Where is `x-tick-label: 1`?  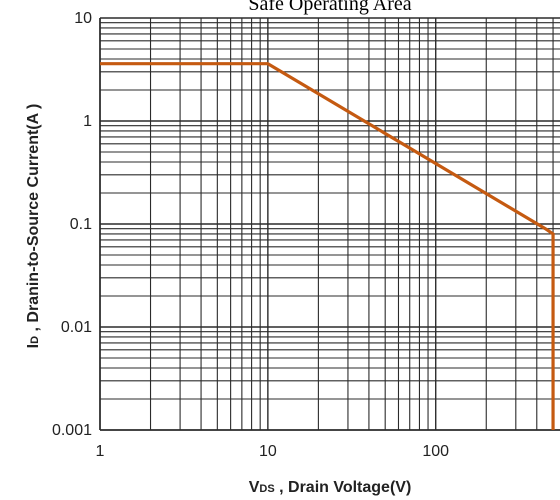 x-tick-label: 1 is located at coordinates (100, 451).